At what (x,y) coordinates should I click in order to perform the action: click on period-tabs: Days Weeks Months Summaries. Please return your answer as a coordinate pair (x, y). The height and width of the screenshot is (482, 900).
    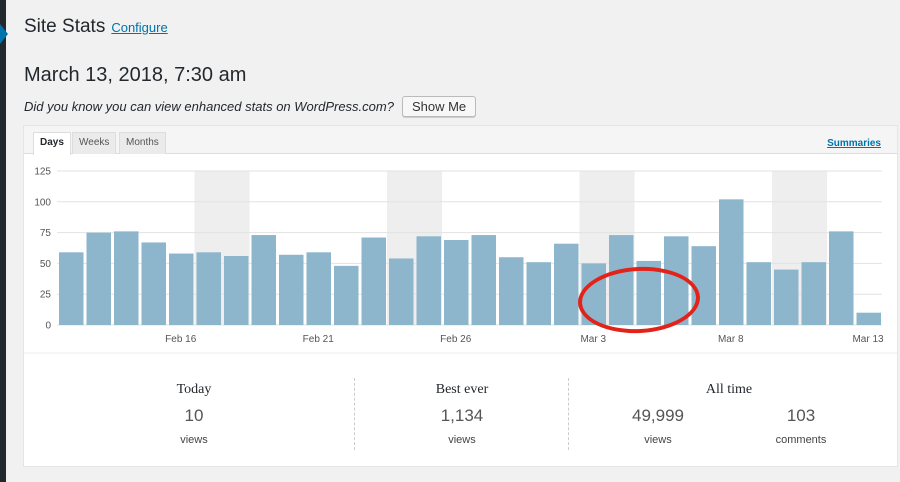
    Looking at the image, I should click on (460, 140).